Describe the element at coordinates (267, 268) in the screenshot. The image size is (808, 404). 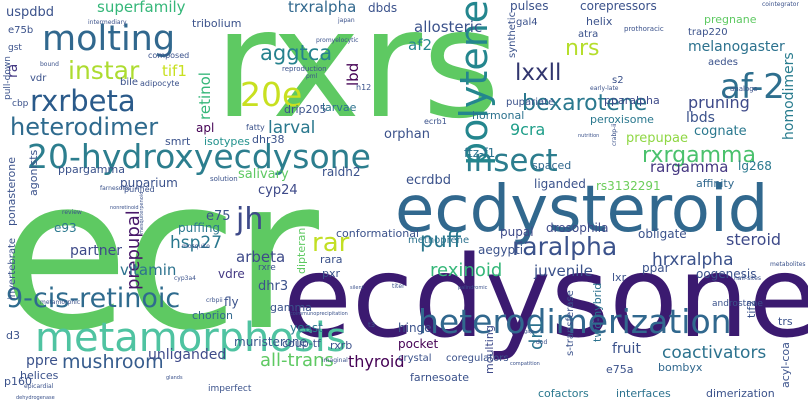
I see `word-rxre: rxre` at that location.